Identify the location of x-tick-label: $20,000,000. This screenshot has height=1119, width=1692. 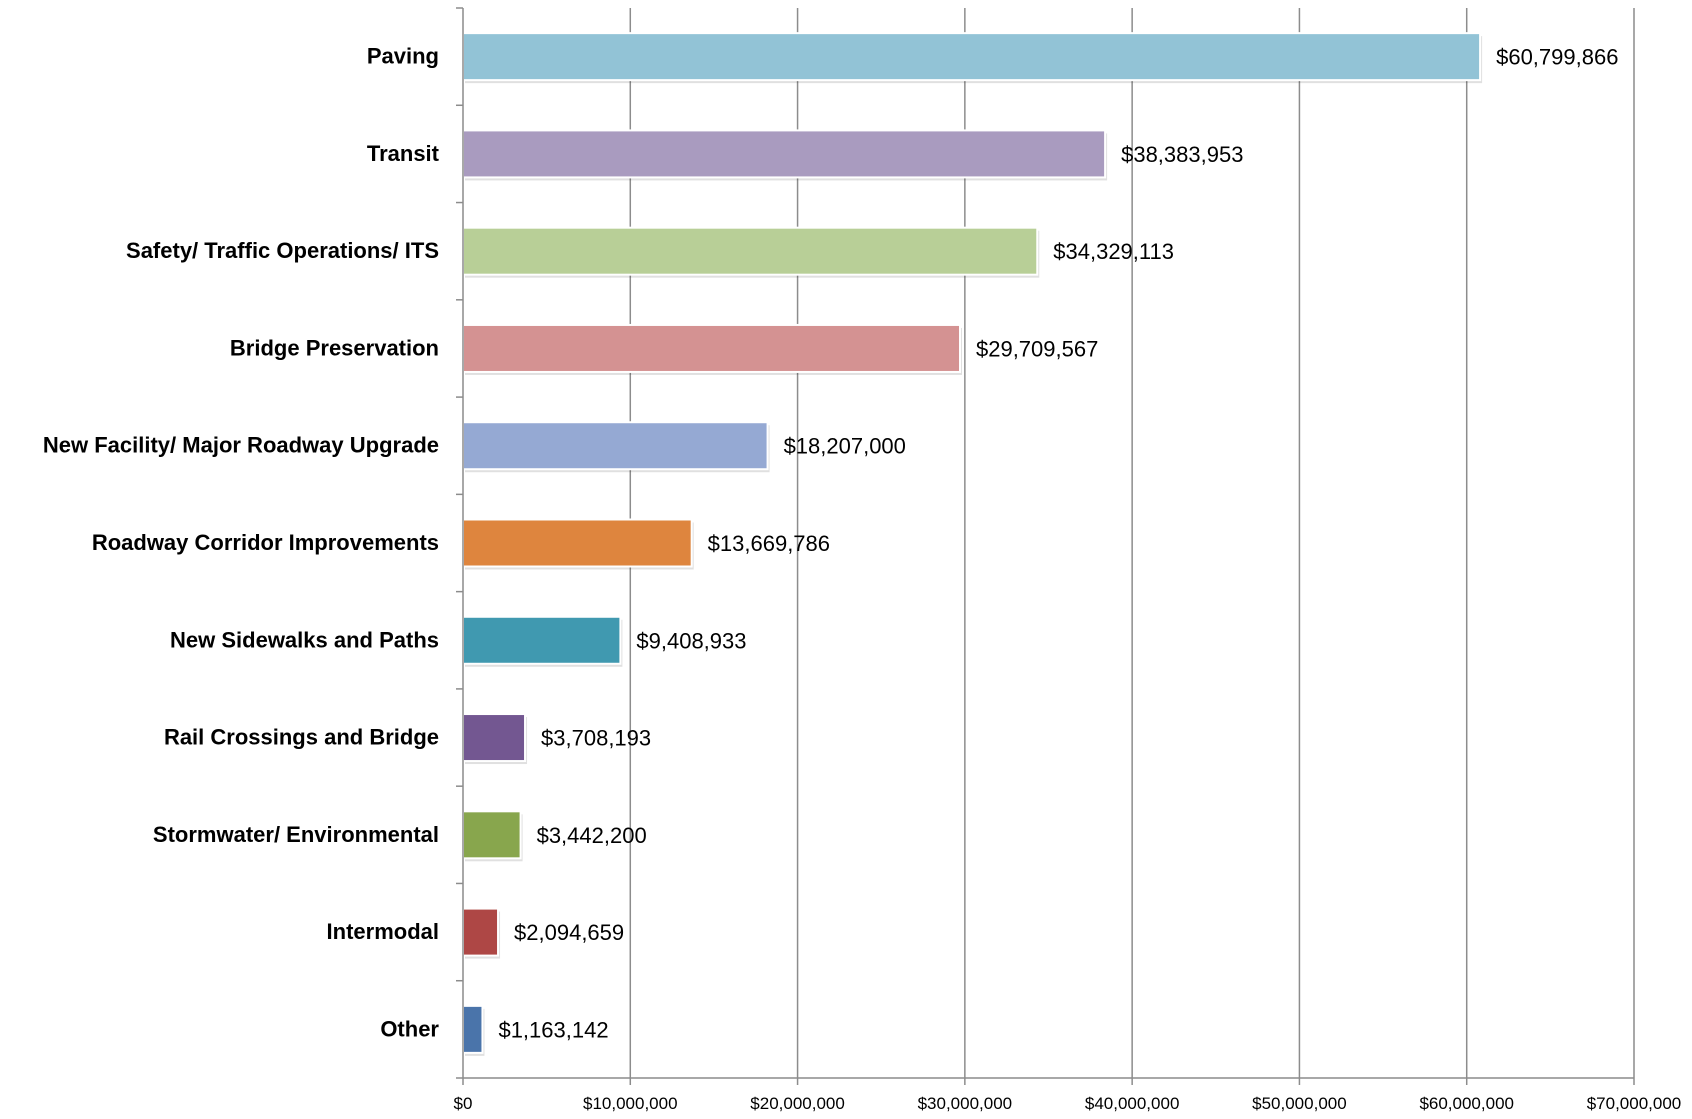
(797, 1103).